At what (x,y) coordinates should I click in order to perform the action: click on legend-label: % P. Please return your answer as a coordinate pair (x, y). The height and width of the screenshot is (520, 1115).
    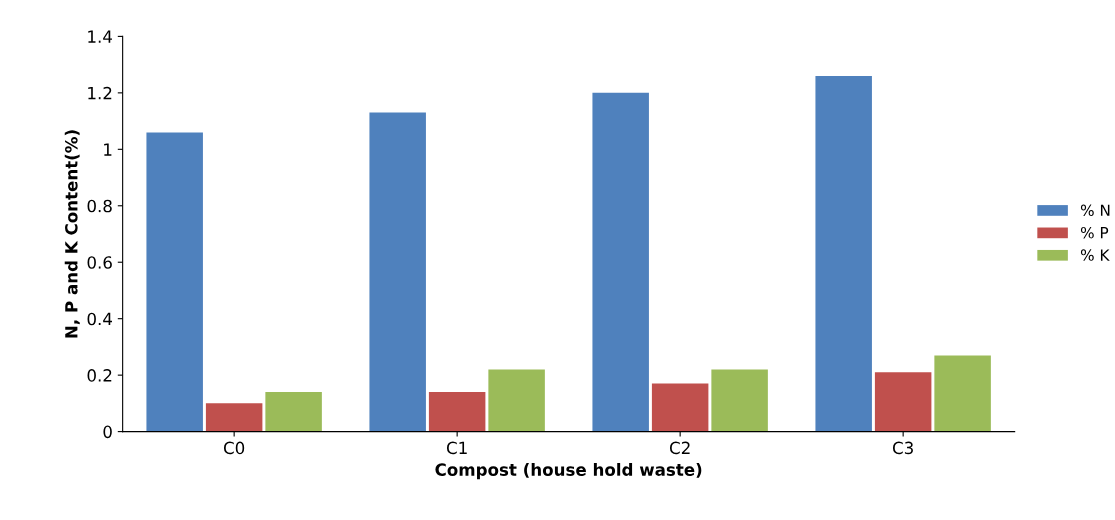
    Looking at the image, I should click on (1094, 232).